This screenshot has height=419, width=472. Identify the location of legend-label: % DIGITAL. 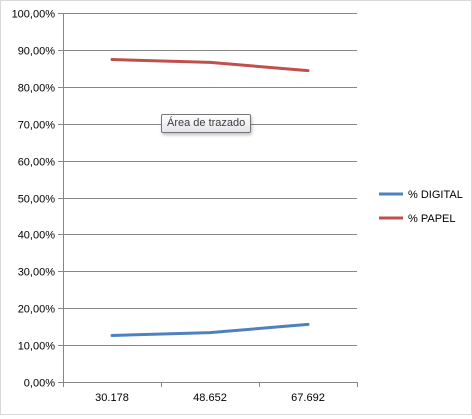
(435, 195).